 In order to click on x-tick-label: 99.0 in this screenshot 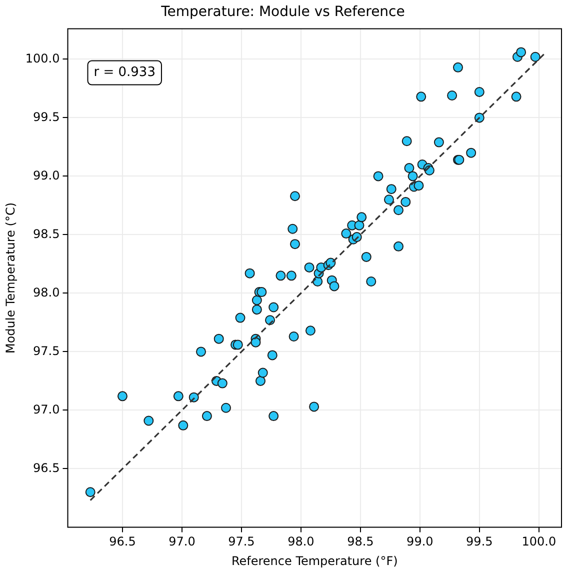, I will do `click(420, 541)`.